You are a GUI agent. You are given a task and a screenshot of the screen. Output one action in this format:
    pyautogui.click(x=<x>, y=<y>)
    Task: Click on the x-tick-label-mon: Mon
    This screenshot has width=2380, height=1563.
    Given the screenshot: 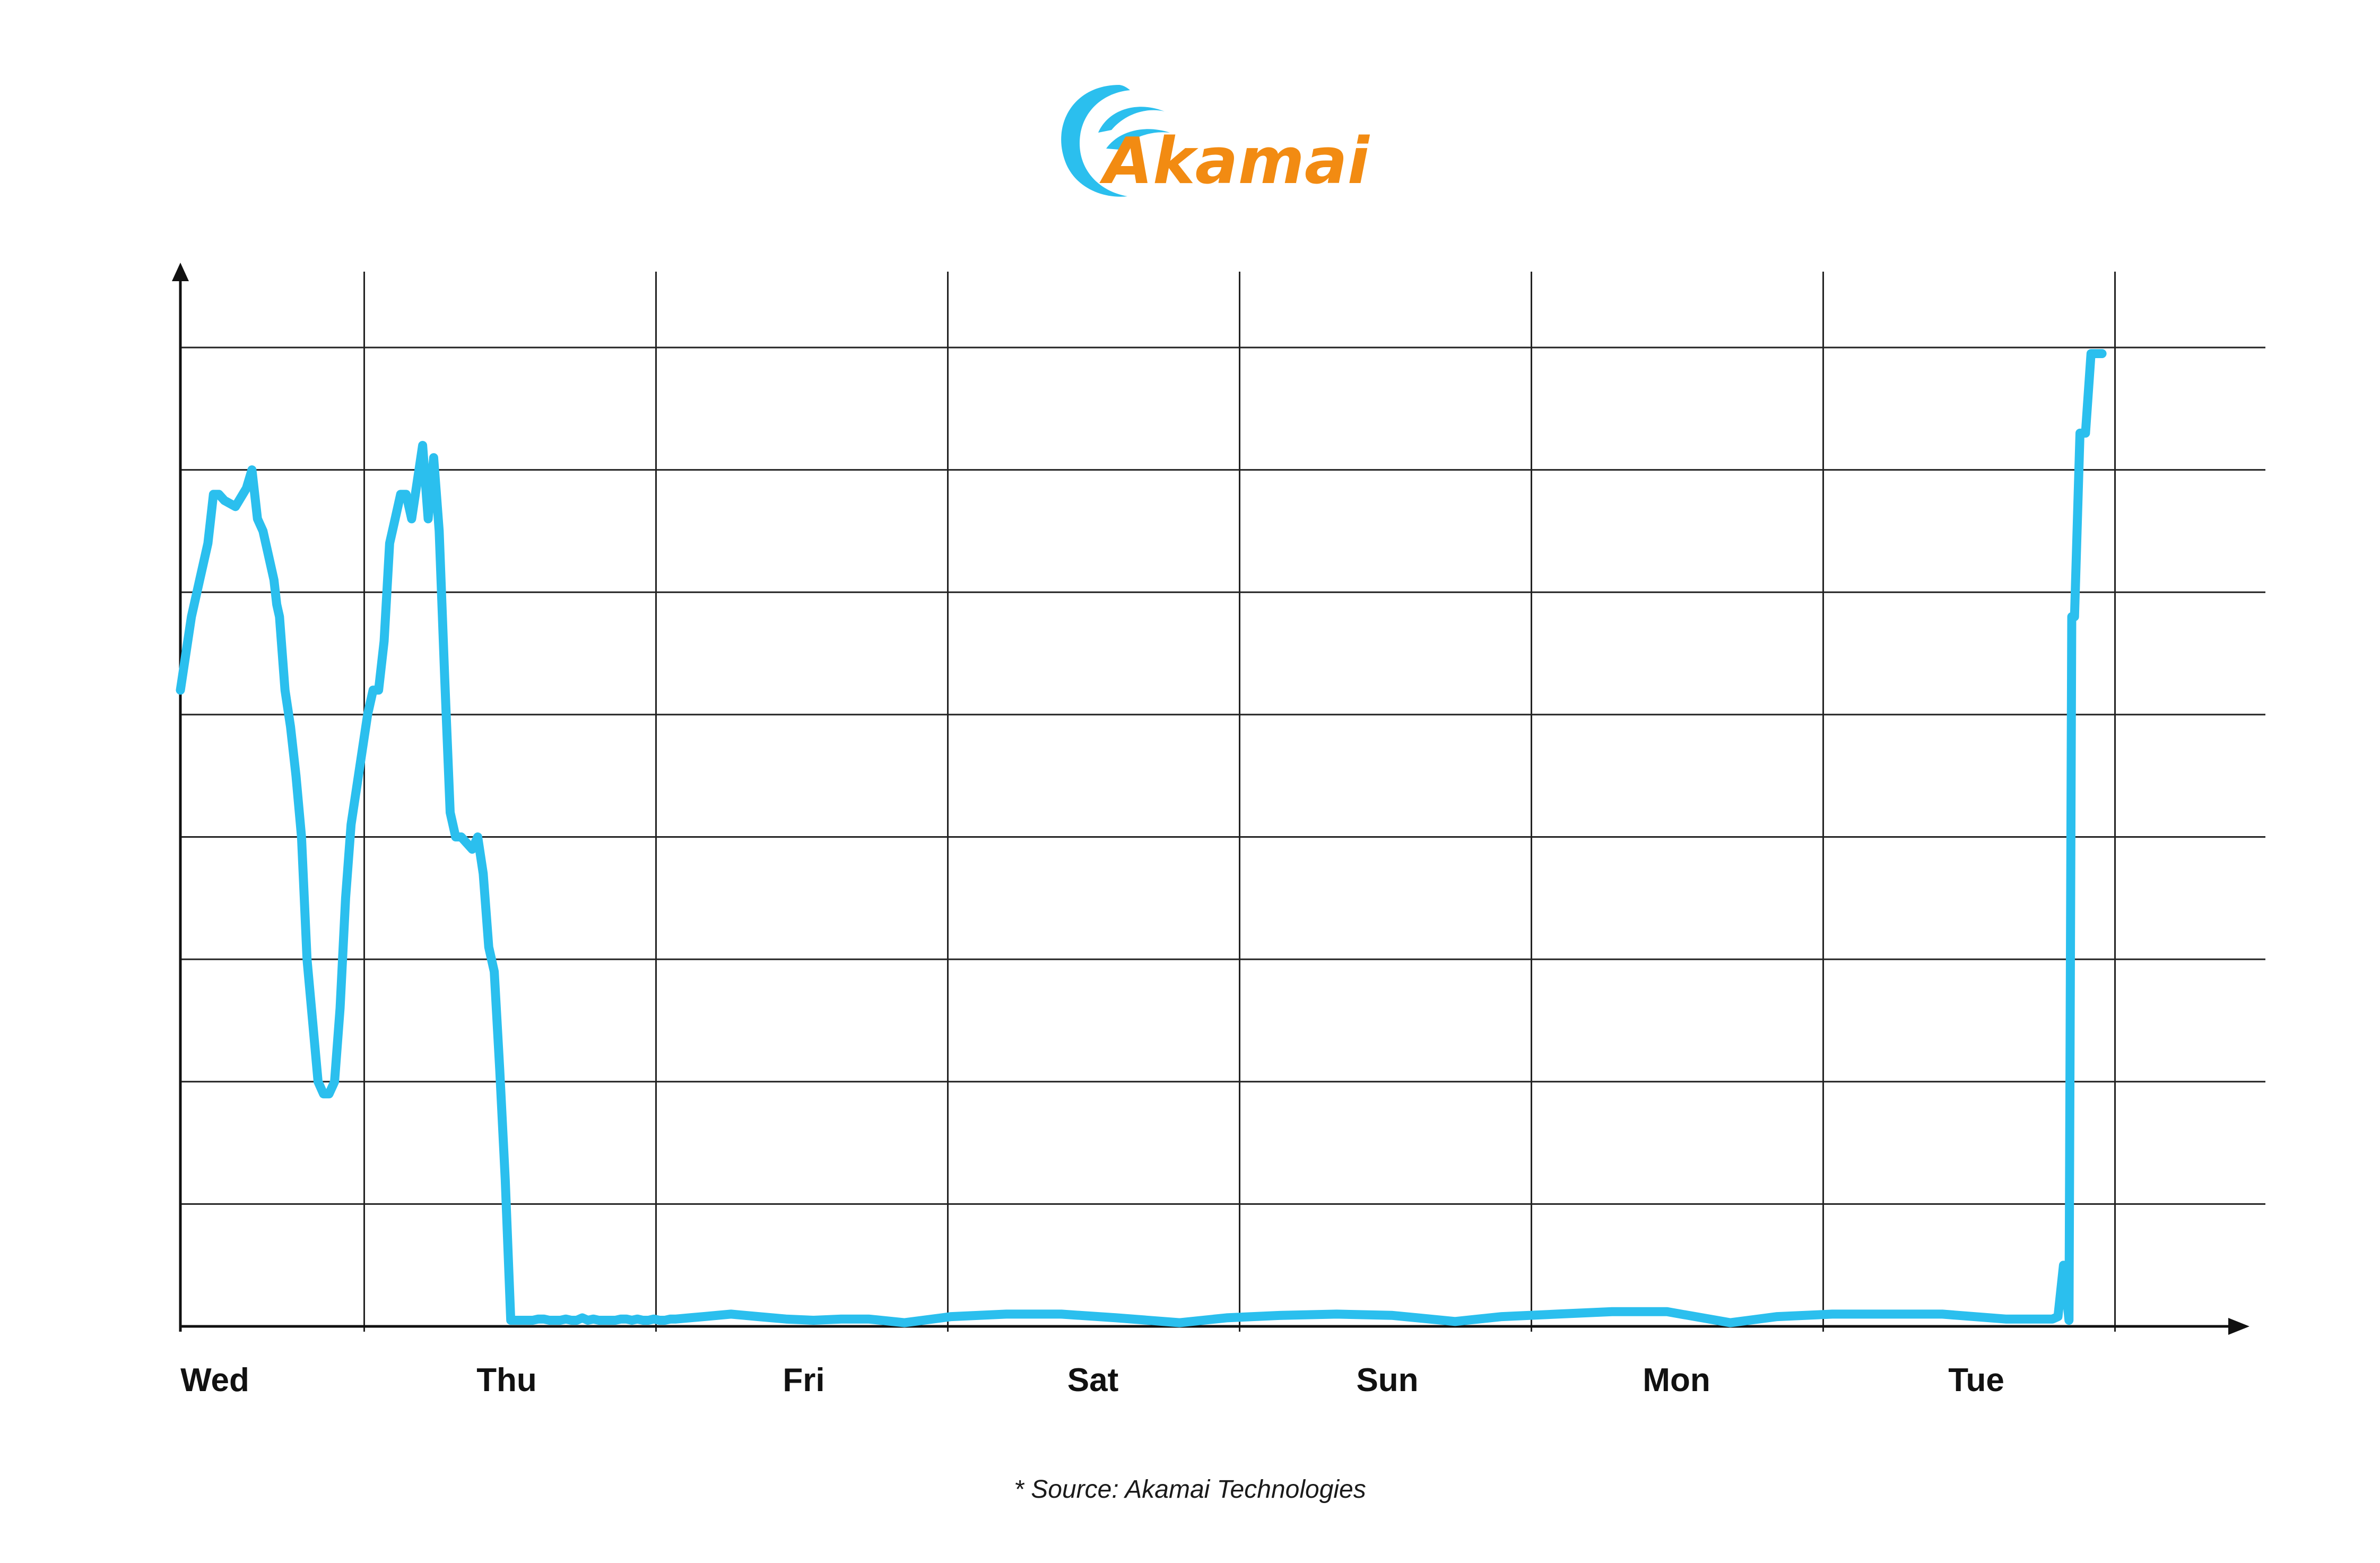 What is the action you would take?
    pyautogui.click(x=1676, y=1381)
    